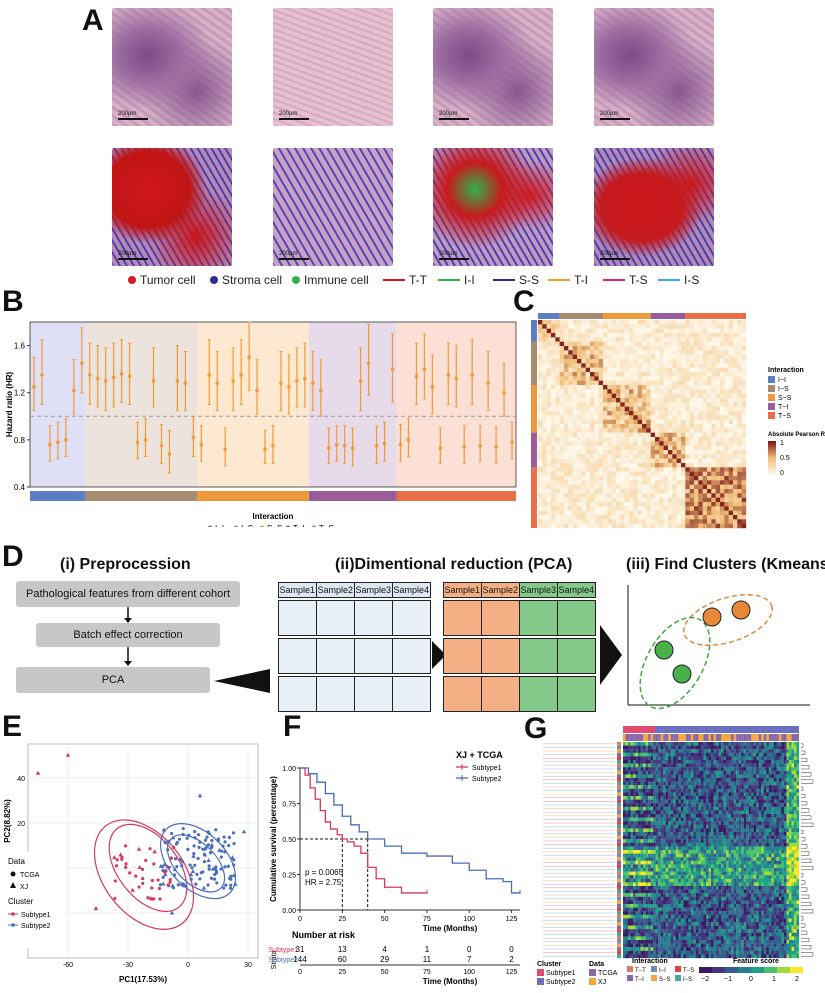 This screenshot has height=993, width=825. I want to click on segmentation-image-3: 200μm, so click(493, 207).